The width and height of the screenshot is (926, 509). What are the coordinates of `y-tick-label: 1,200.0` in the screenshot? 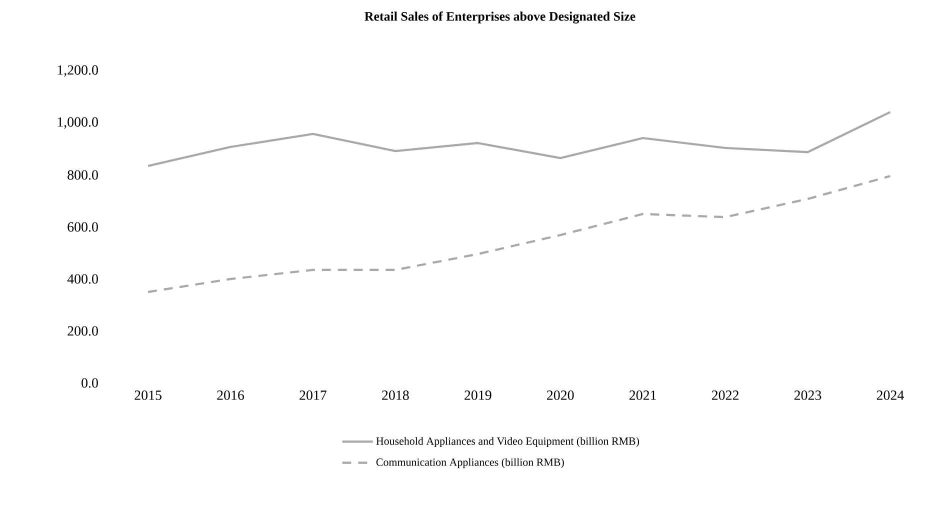 It's located at (78, 71).